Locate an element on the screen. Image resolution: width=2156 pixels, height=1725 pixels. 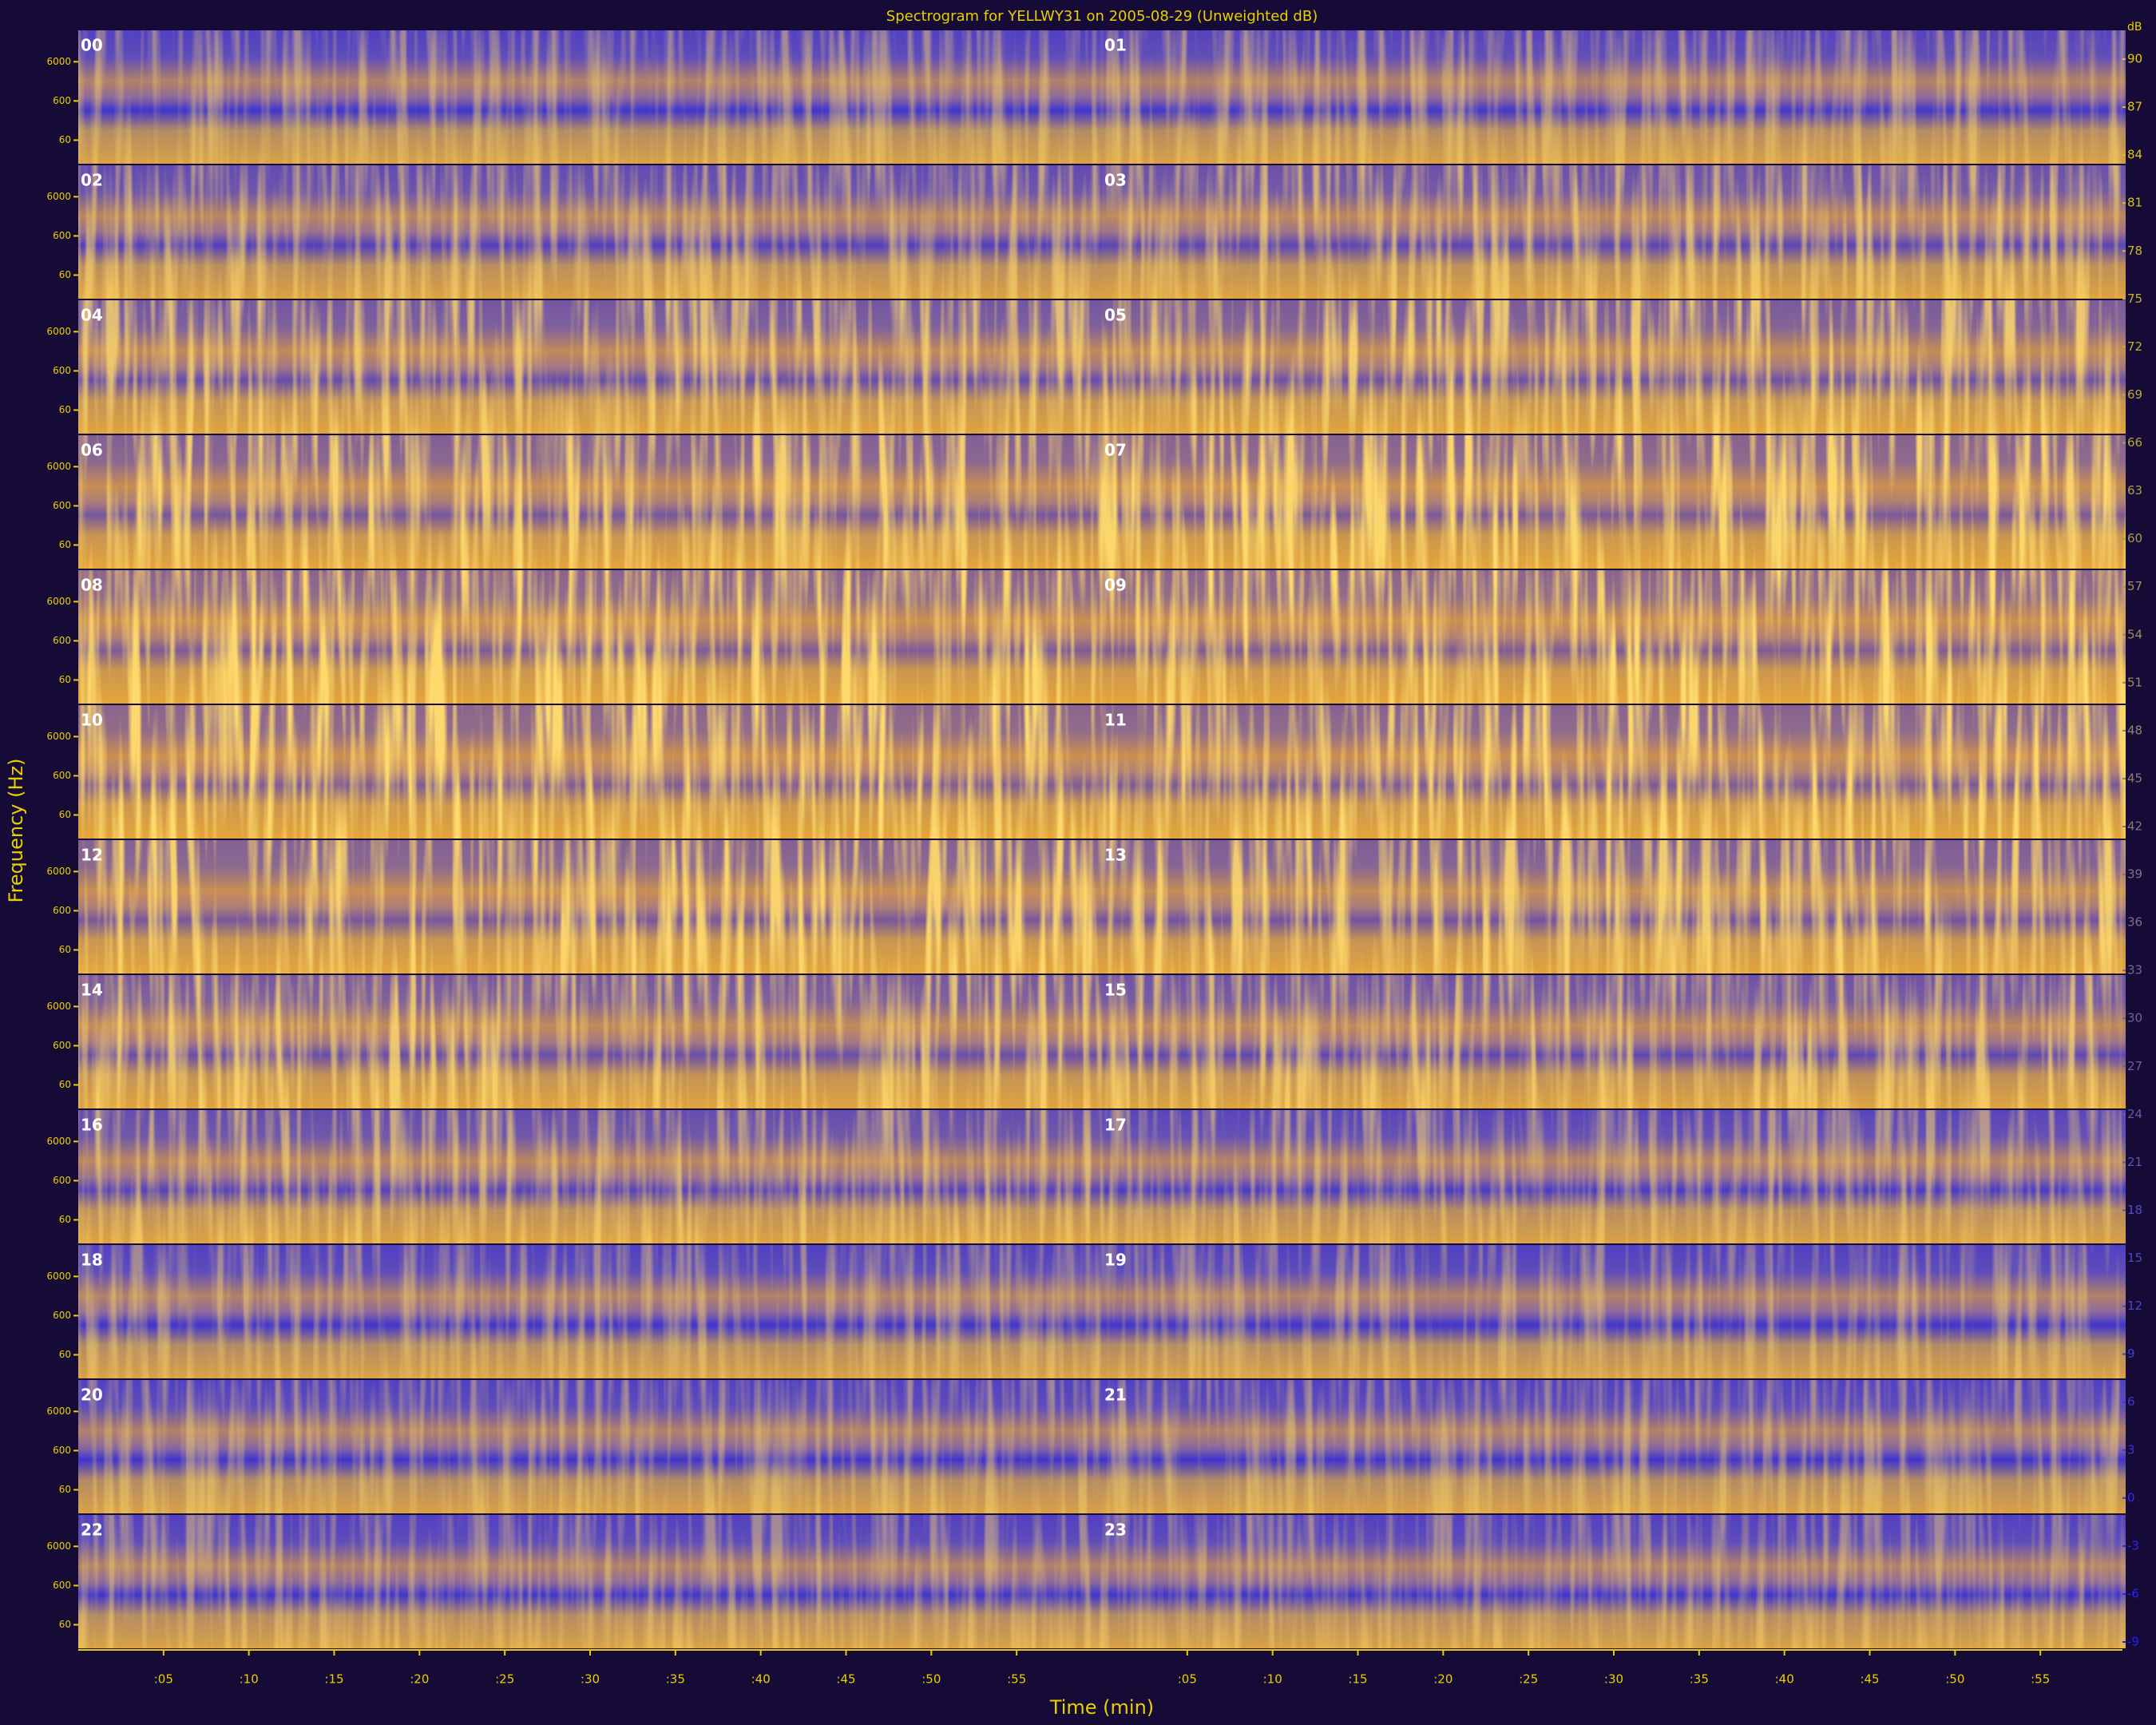
colorbar-tick-label: 66 is located at coordinates (2134, 442).